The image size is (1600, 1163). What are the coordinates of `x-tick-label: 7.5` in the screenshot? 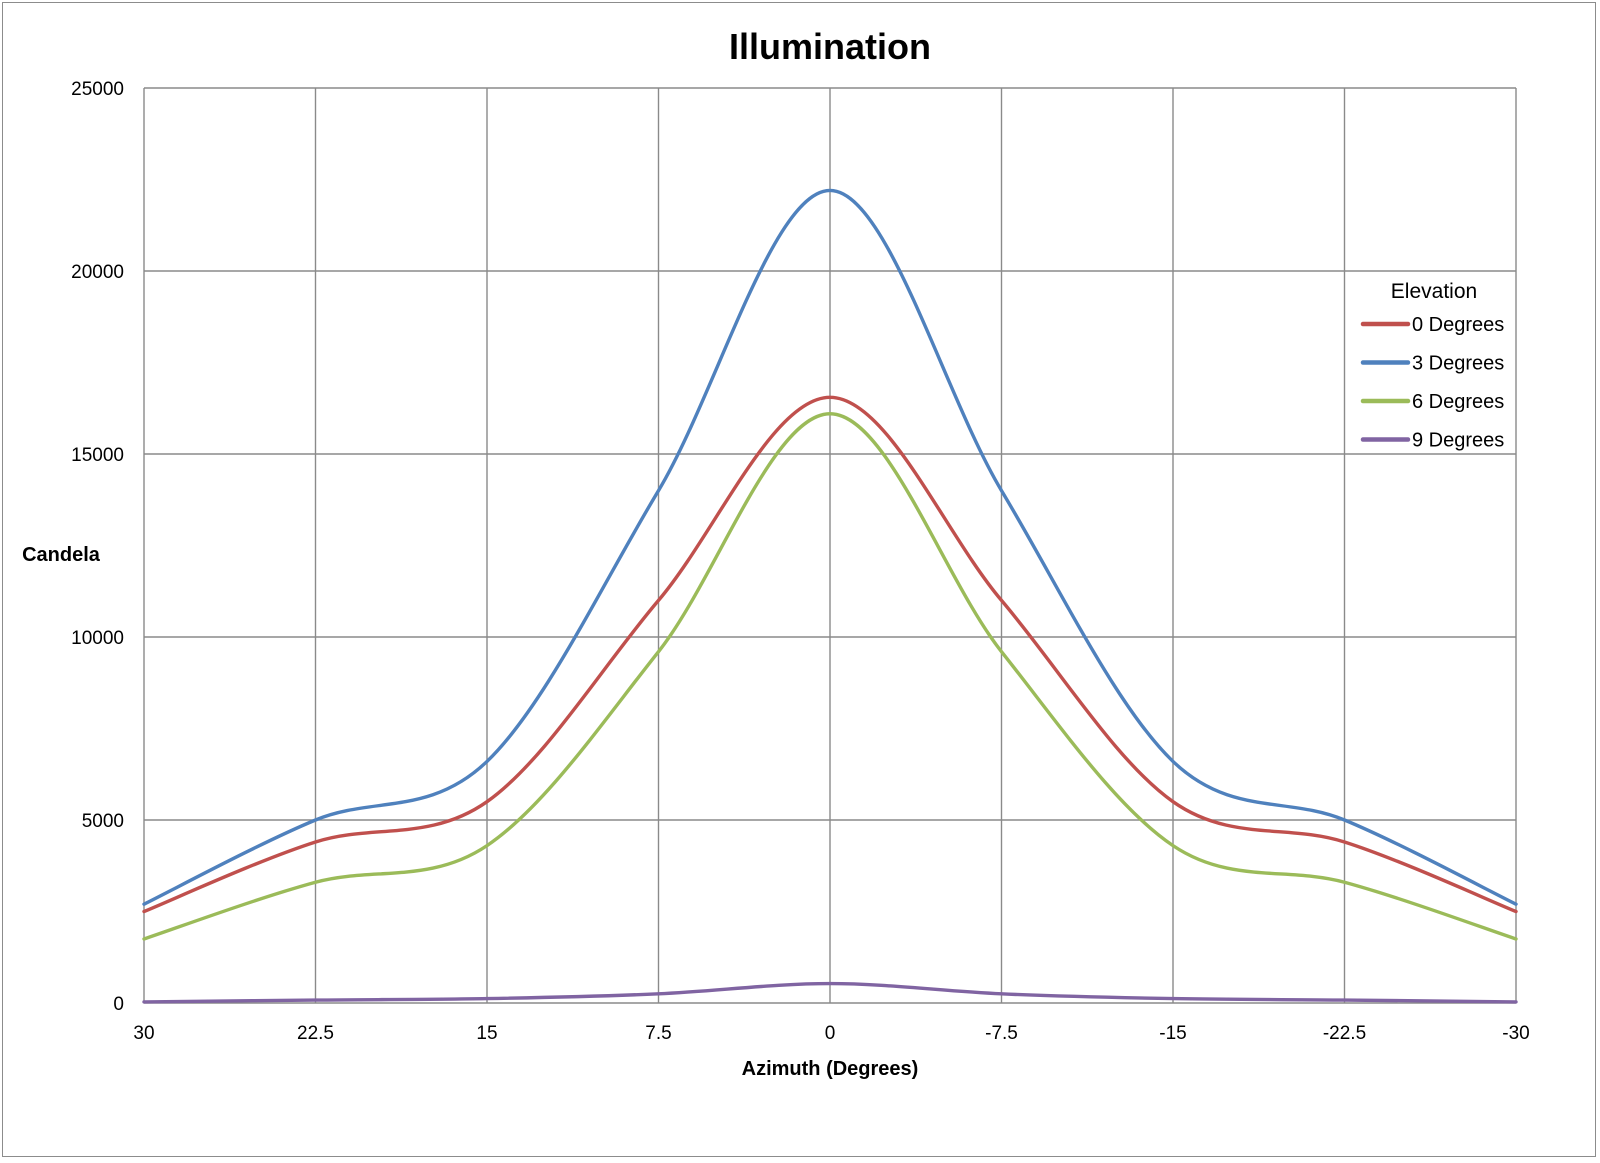 It's located at (658, 1033).